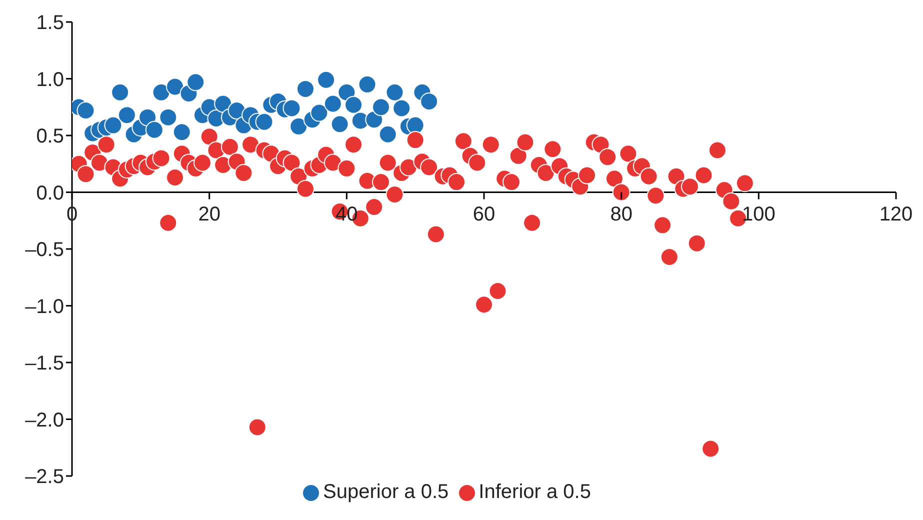 This screenshot has height=520, width=923. What do you see at coordinates (386, 492) in the screenshot?
I see `legend-label: Superior a 0.5` at bounding box center [386, 492].